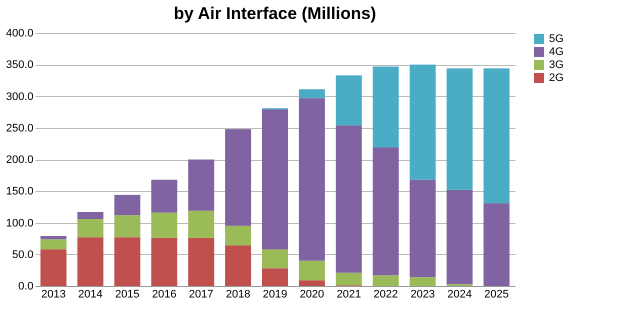  What do you see at coordinates (556, 52) in the screenshot?
I see `legend-label: 4G` at bounding box center [556, 52].